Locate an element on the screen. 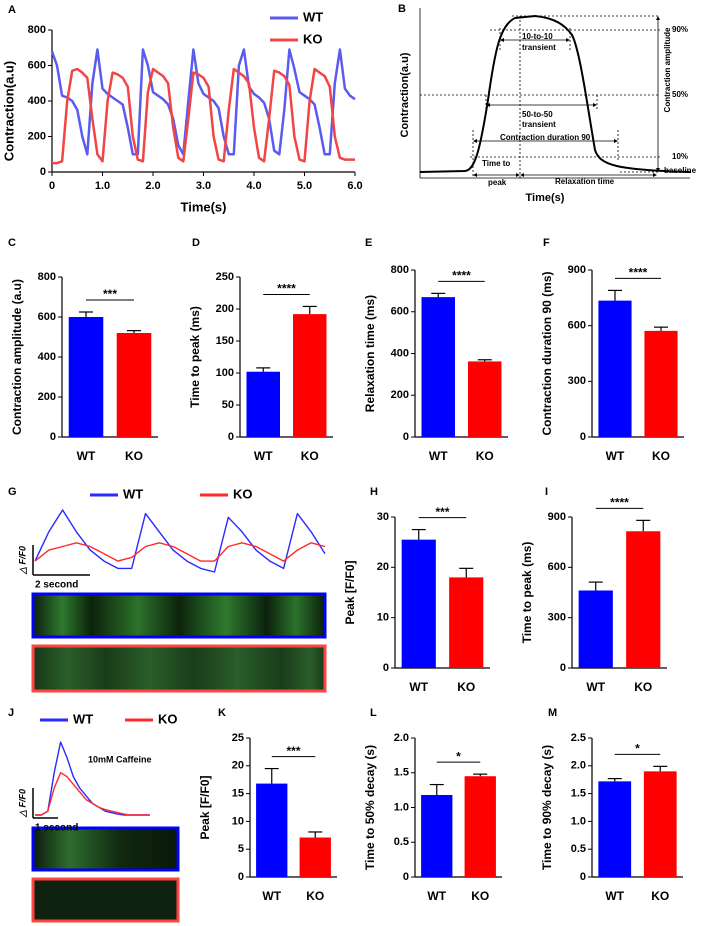 The width and height of the screenshot is (709, 926). y-tick-label: 100 is located at coordinates (225, 373).